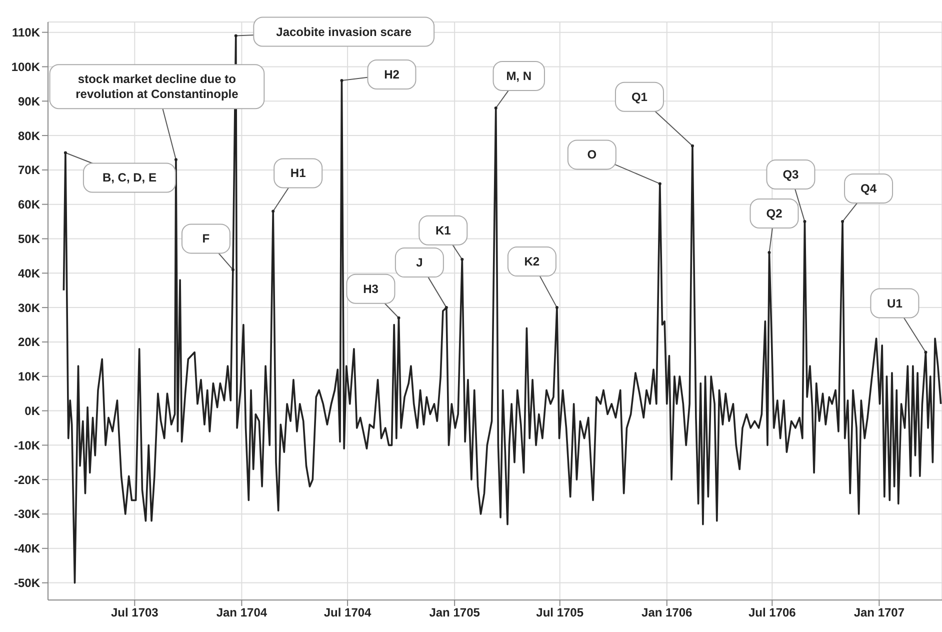 The image size is (942, 632). What do you see at coordinates (392, 74) in the screenshot?
I see `annotation: H2` at bounding box center [392, 74].